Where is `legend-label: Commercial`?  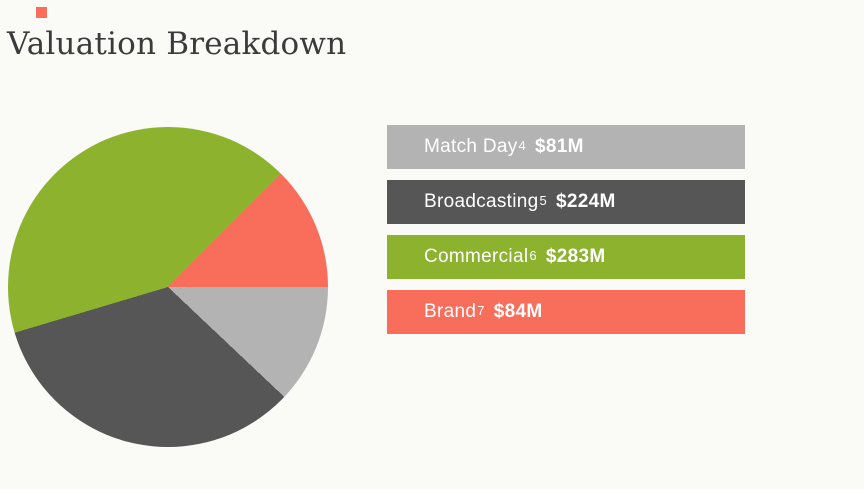 legend-label: Commercial is located at coordinates (476, 256).